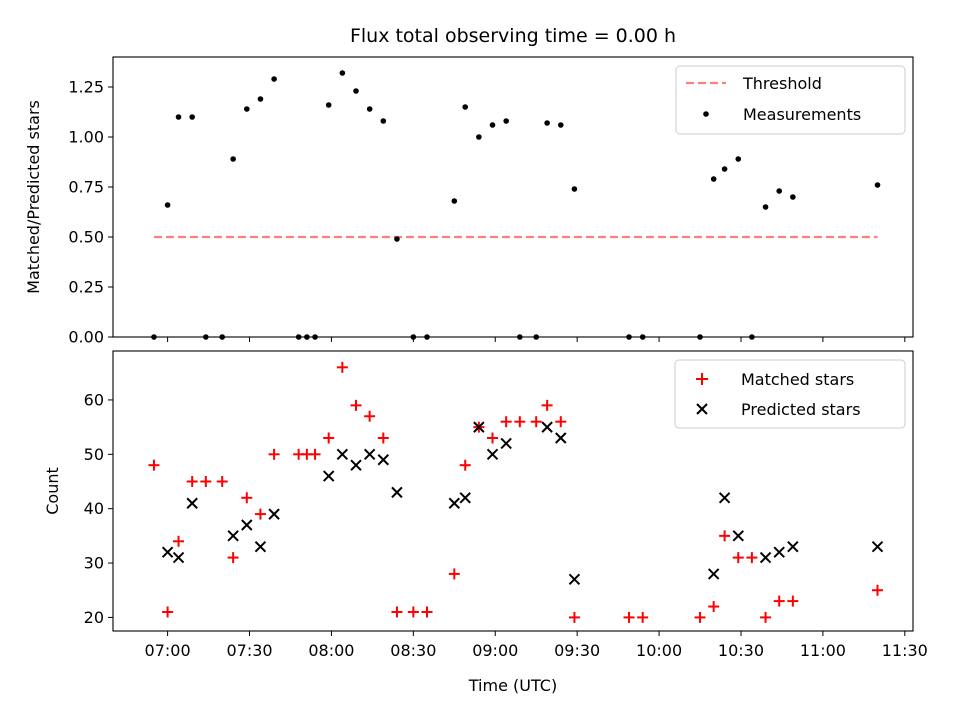 The width and height of the screenshot is (960, 720). I want to click on chart-title: Flux total observing time = 0.00 h, so click(513, 36).